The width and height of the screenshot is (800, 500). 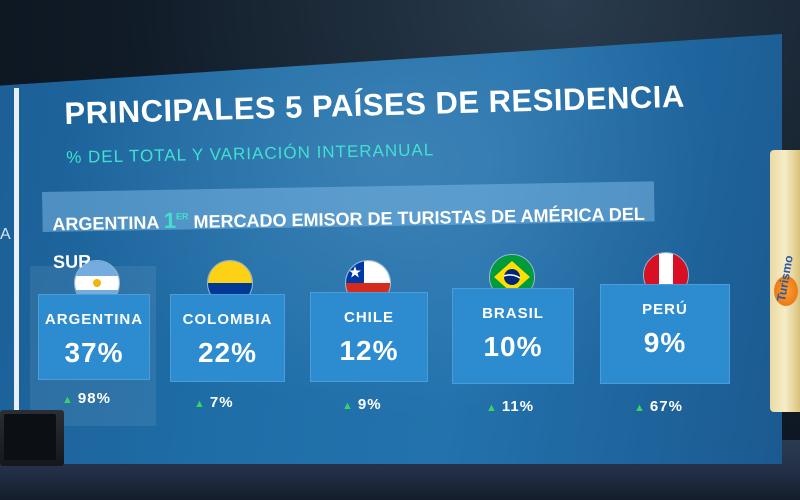 What do you see at coordinates (665, 309) in the screenshot?
I see `country-name: PERÚ` at bounding box center [665, 309].